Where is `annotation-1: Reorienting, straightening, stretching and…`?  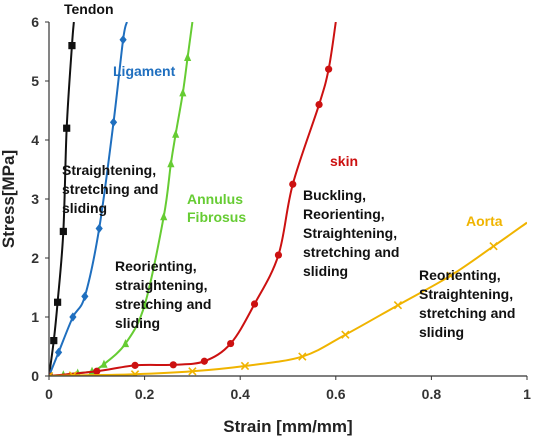
annotation-1: Reorienting, straightening, stretching and… is located at coordinates (163, 294).